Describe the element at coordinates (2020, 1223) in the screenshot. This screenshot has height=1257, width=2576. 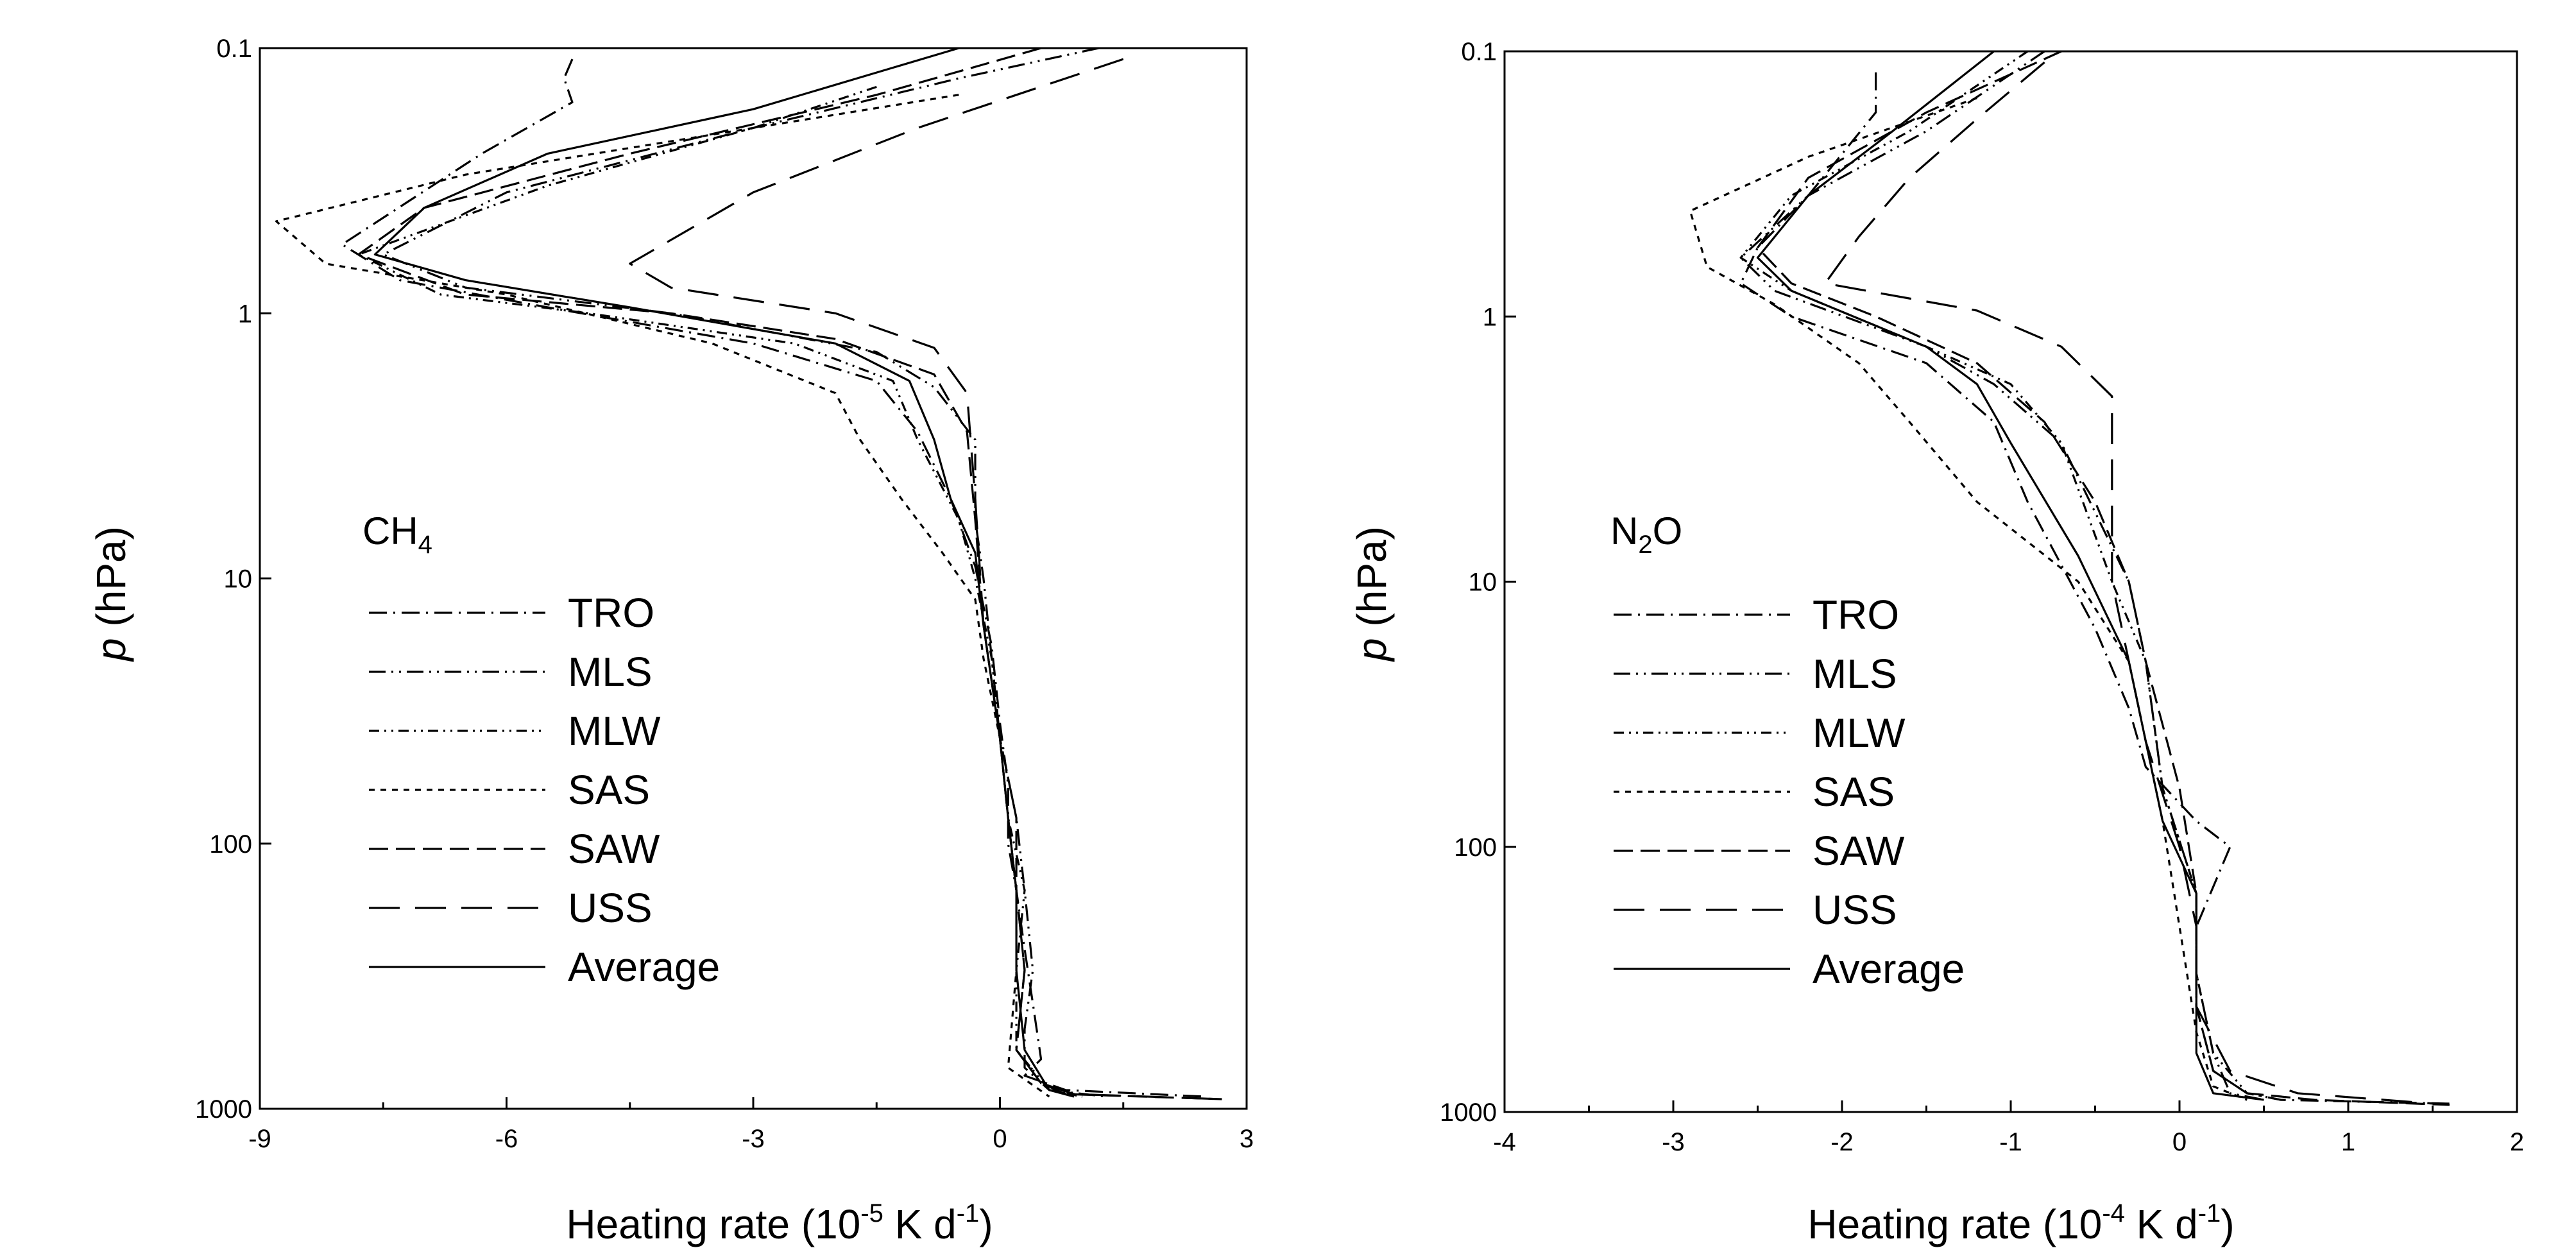
I see `n2o-x-axis-title: Heating rate (10-4 K d-1)` at that location.